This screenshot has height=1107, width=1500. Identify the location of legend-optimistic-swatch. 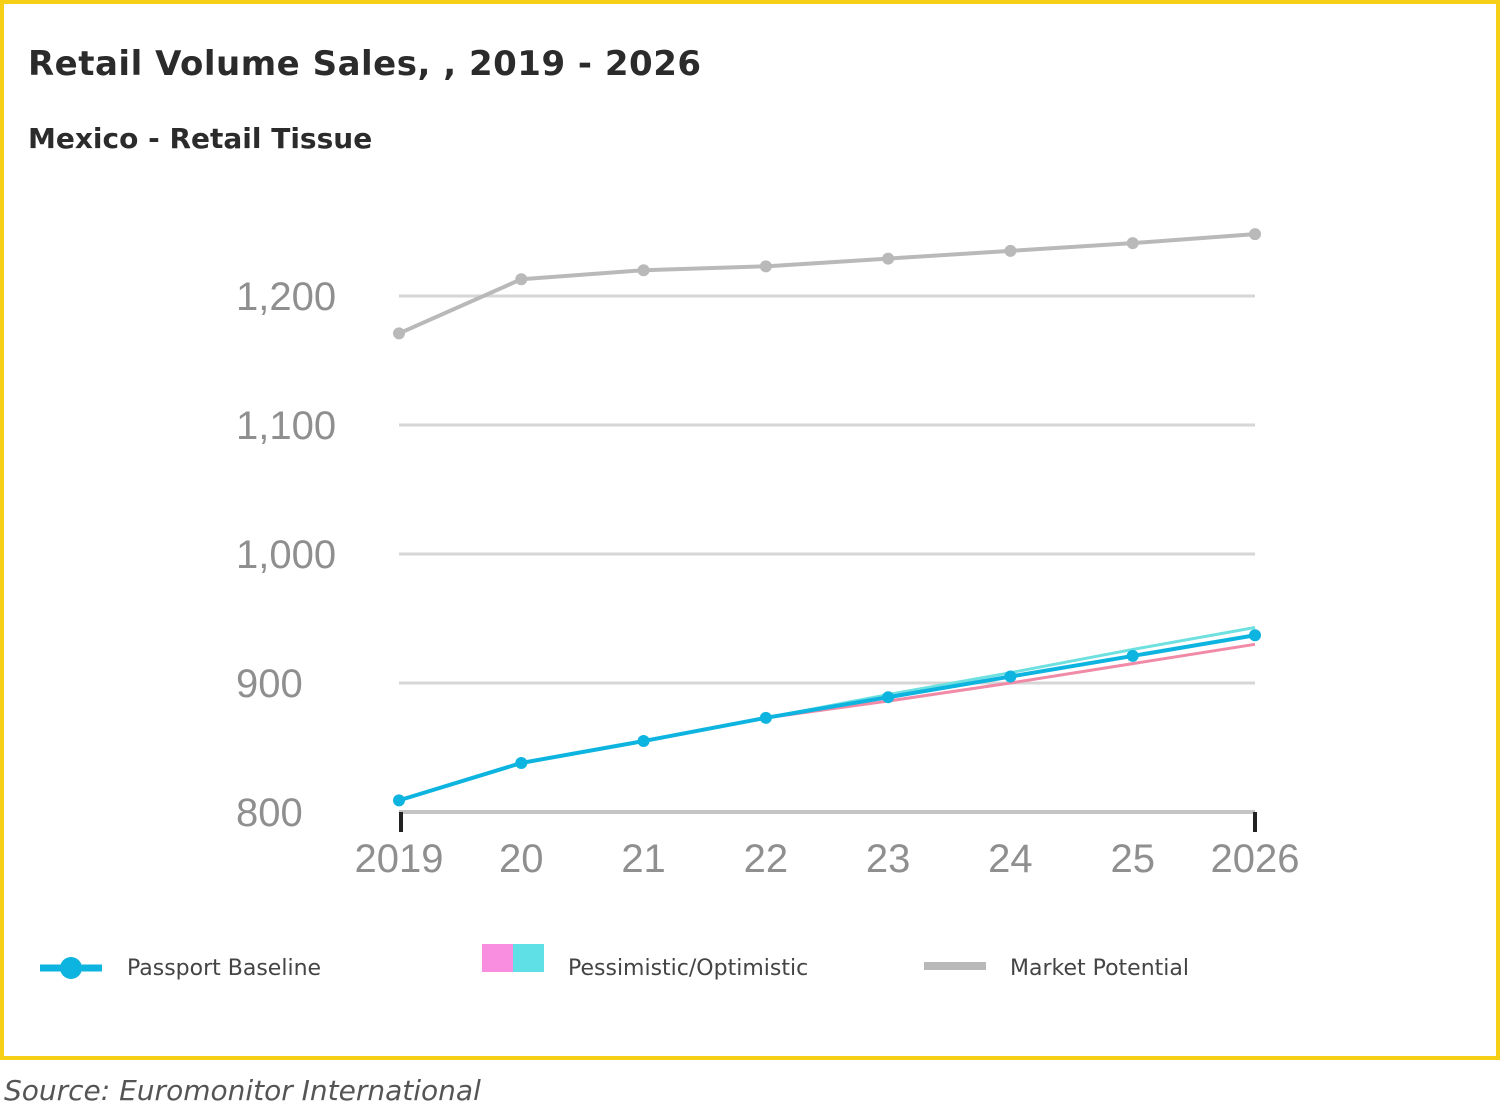
(528, 958).